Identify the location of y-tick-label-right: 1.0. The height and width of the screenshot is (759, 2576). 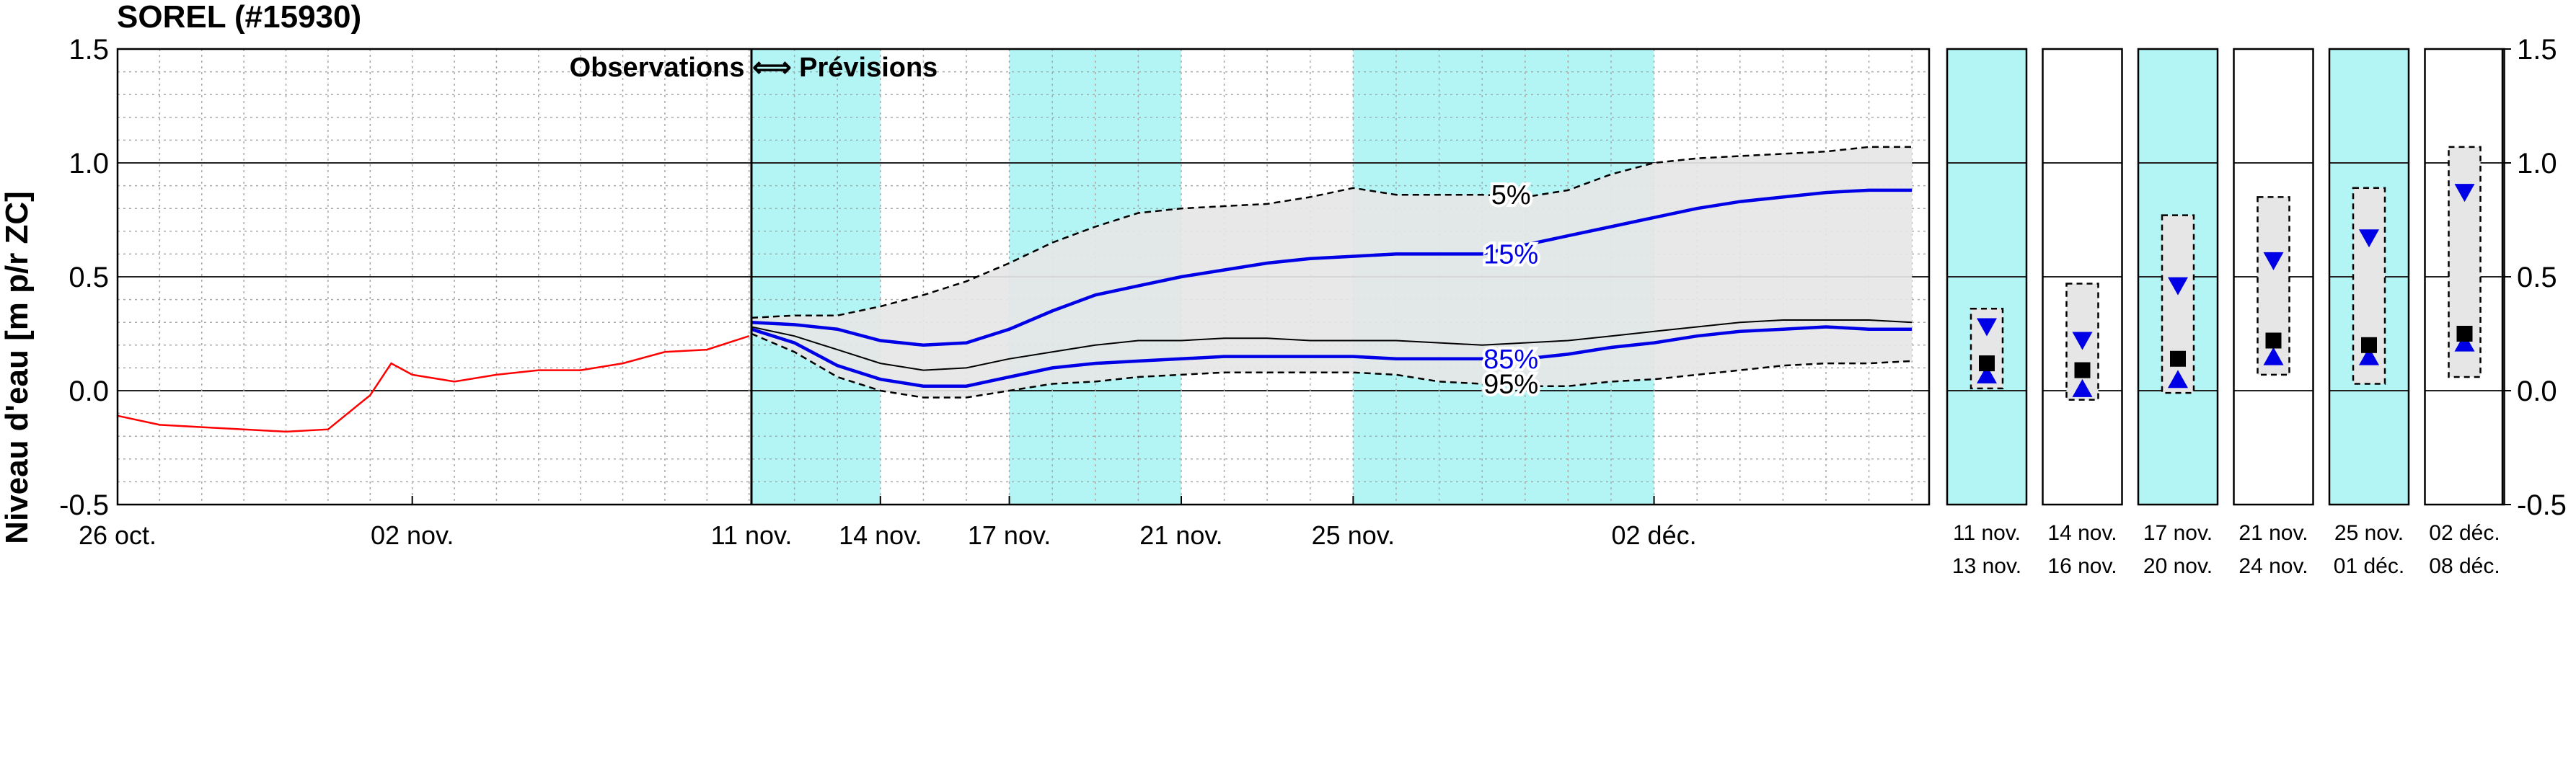
(2537, 163).